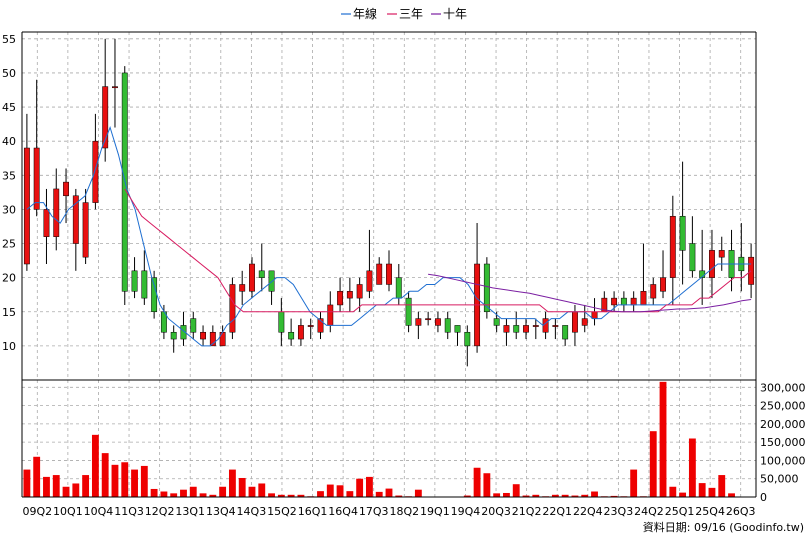  What do you see at coordinates (365, 13) in the screenshot?
I see `legend-label-annual: 年線` at bounding box center [365, 13].